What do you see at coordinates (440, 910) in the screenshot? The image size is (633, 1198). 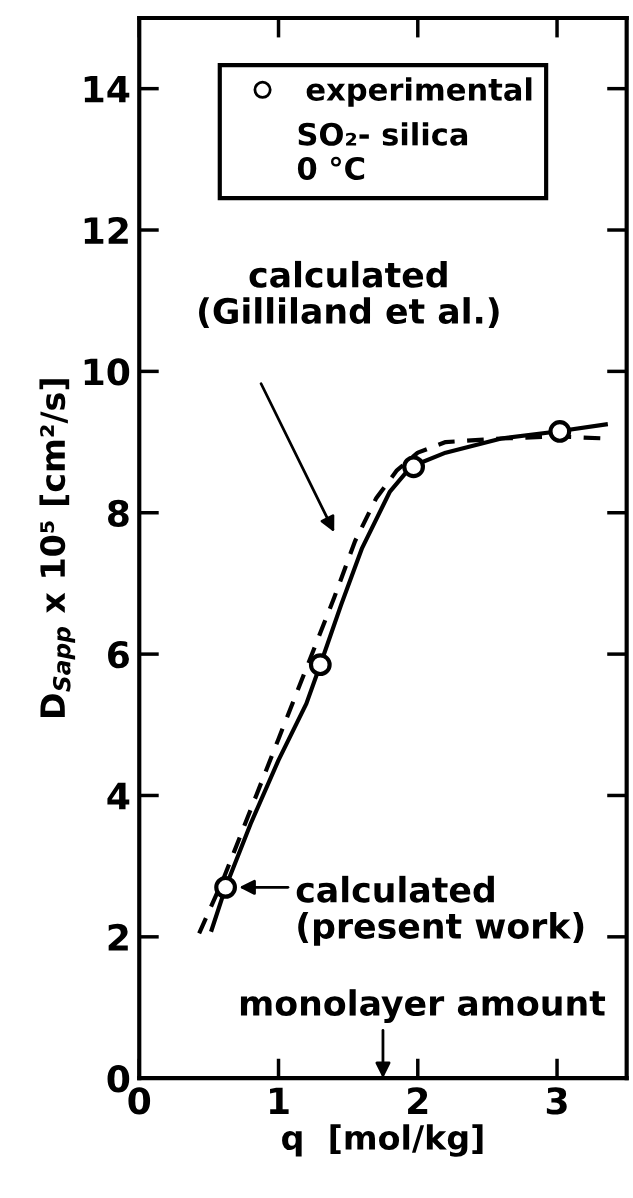 I see `annotation: calculated (present work)` at bounding box center [440, 910].